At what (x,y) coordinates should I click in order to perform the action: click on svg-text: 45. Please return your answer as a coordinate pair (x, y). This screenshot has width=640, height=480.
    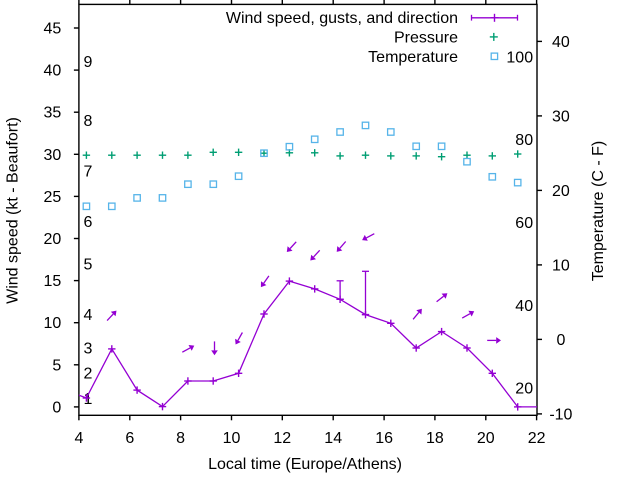
    Looking at the image, I should click on (53, 29).